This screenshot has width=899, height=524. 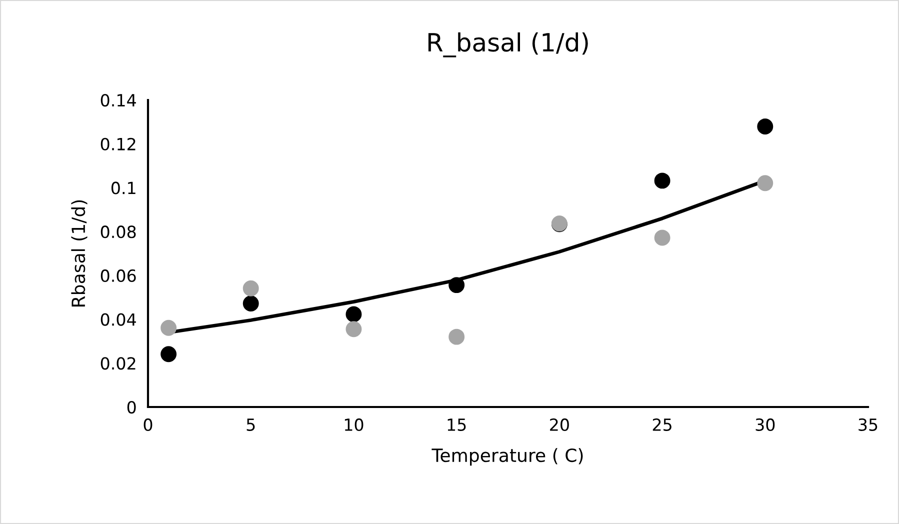 What do you see at coordinates (868, 425) in the screenshot?
I see `x-tick-label: 35` at bounding box center [868, 425].